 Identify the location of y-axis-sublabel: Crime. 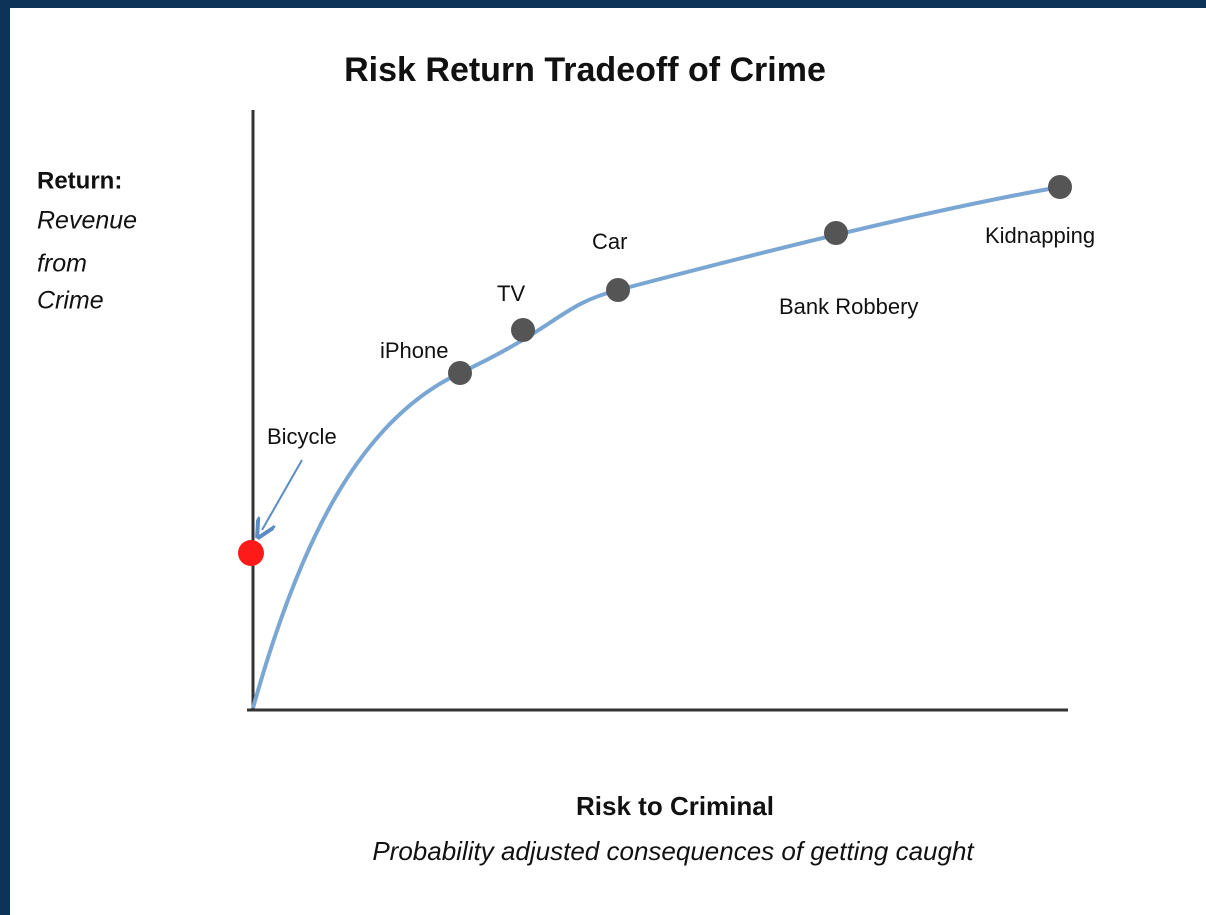
(70, 301).